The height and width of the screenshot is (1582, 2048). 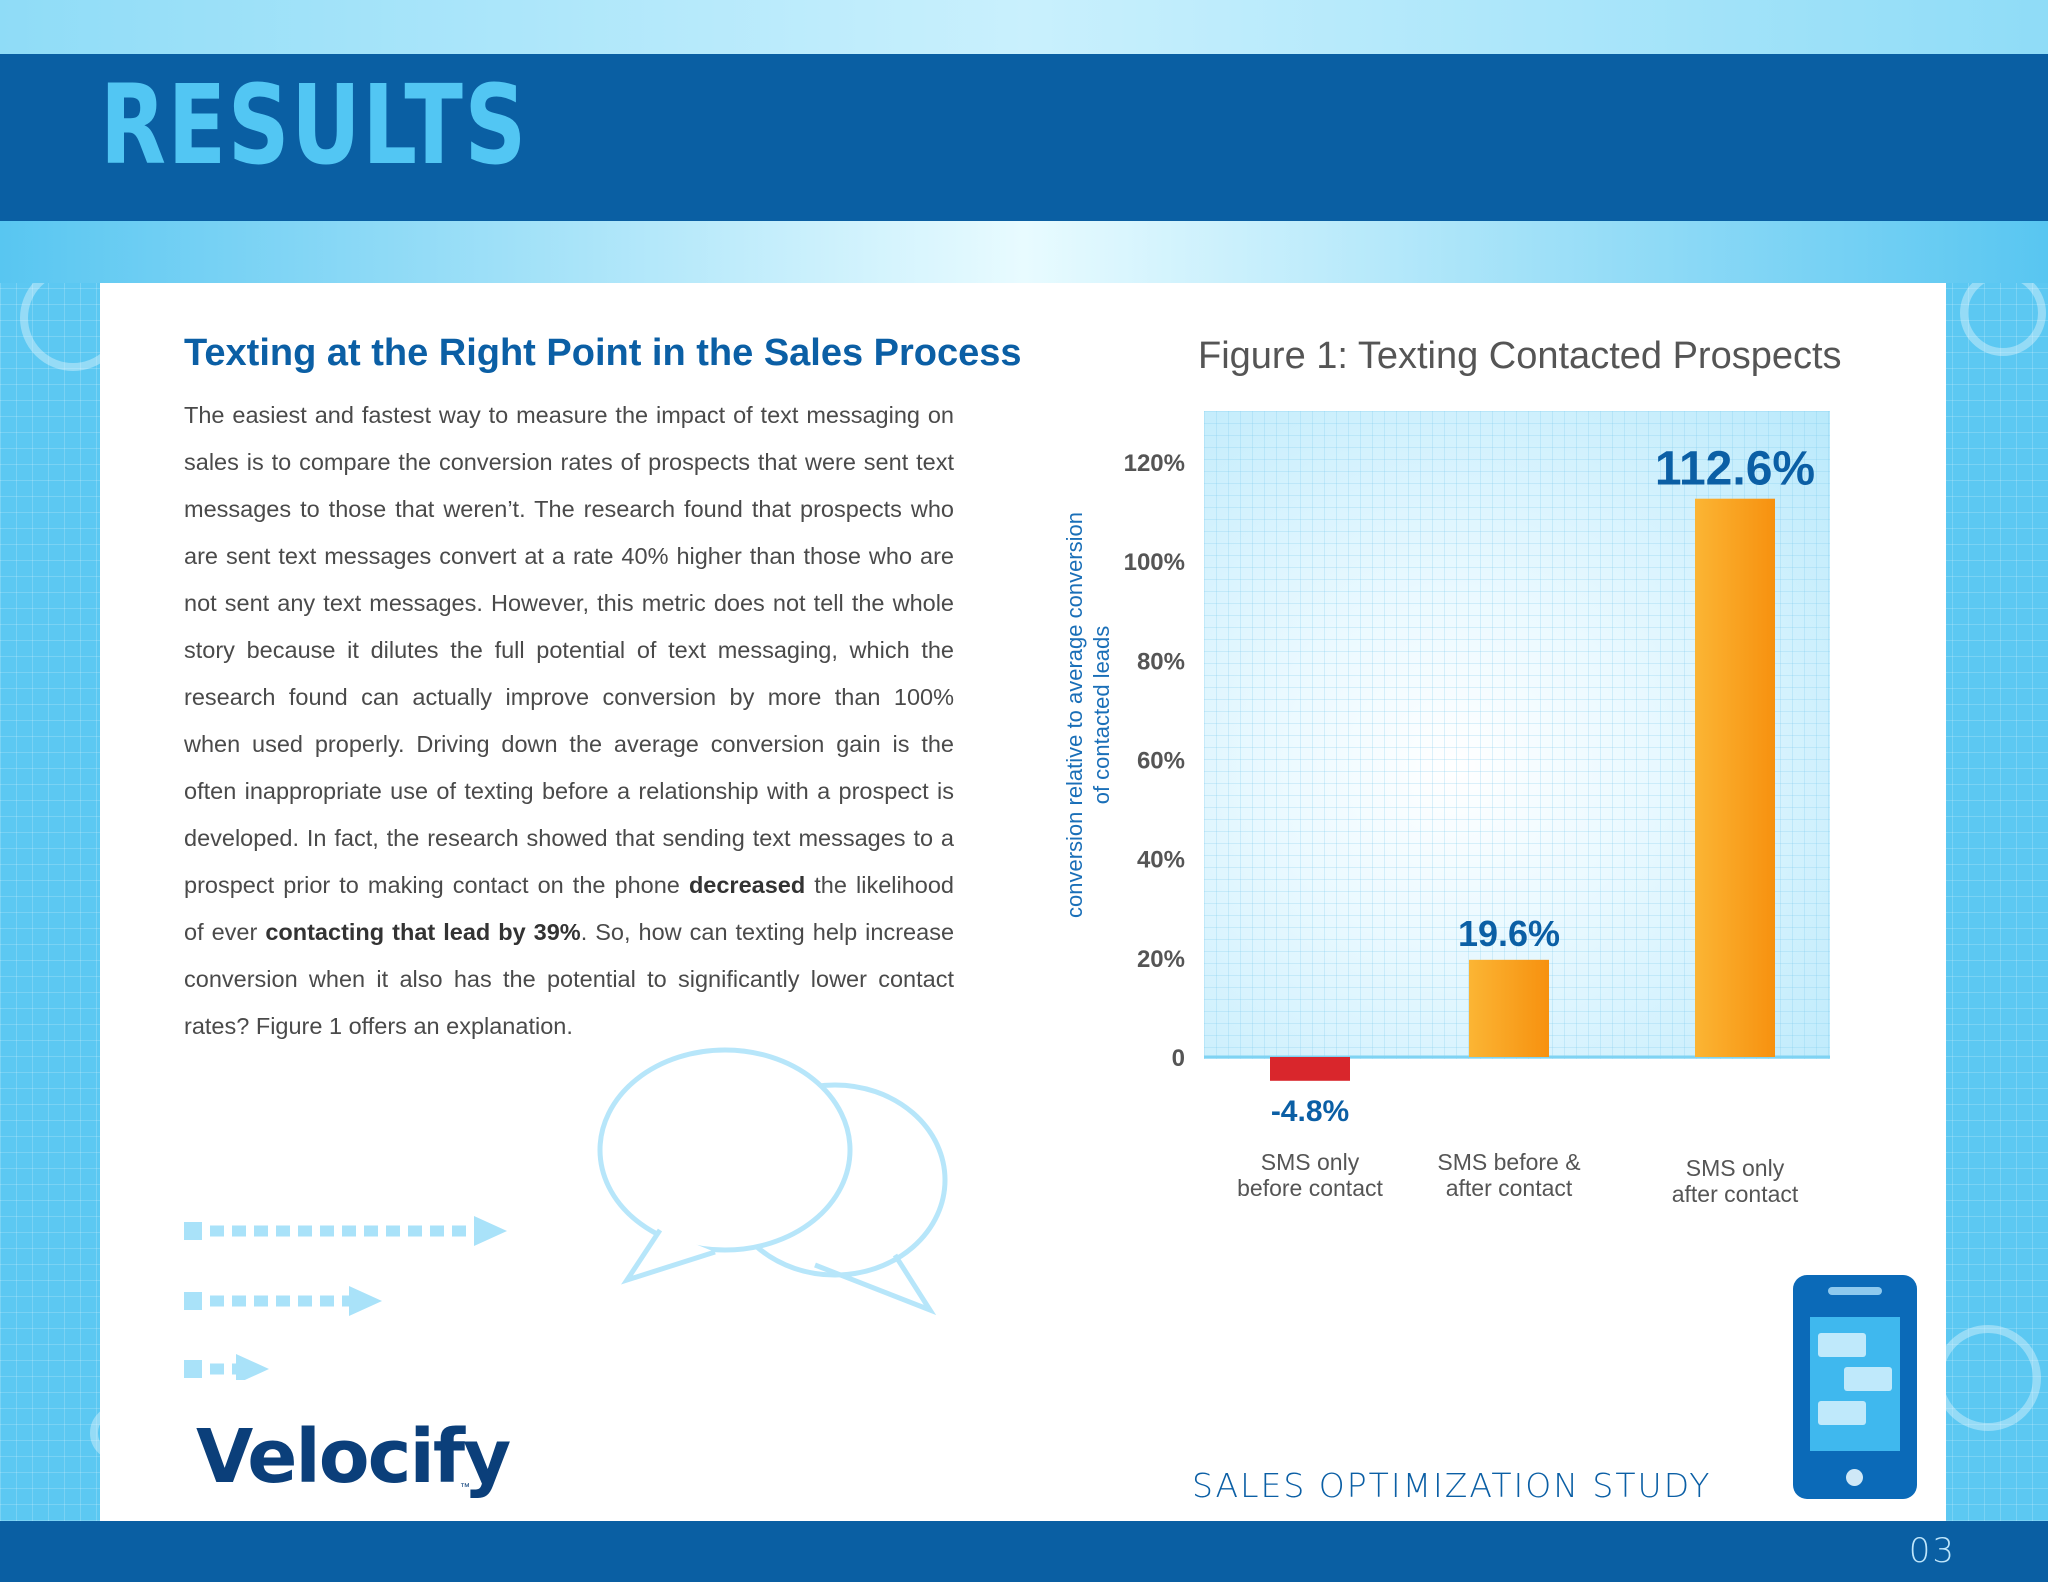 What do you see at coordinates (1178, 1058) in the screenshot?
I see `y-tick-label: 0` at bounding box center [1178, 1058].